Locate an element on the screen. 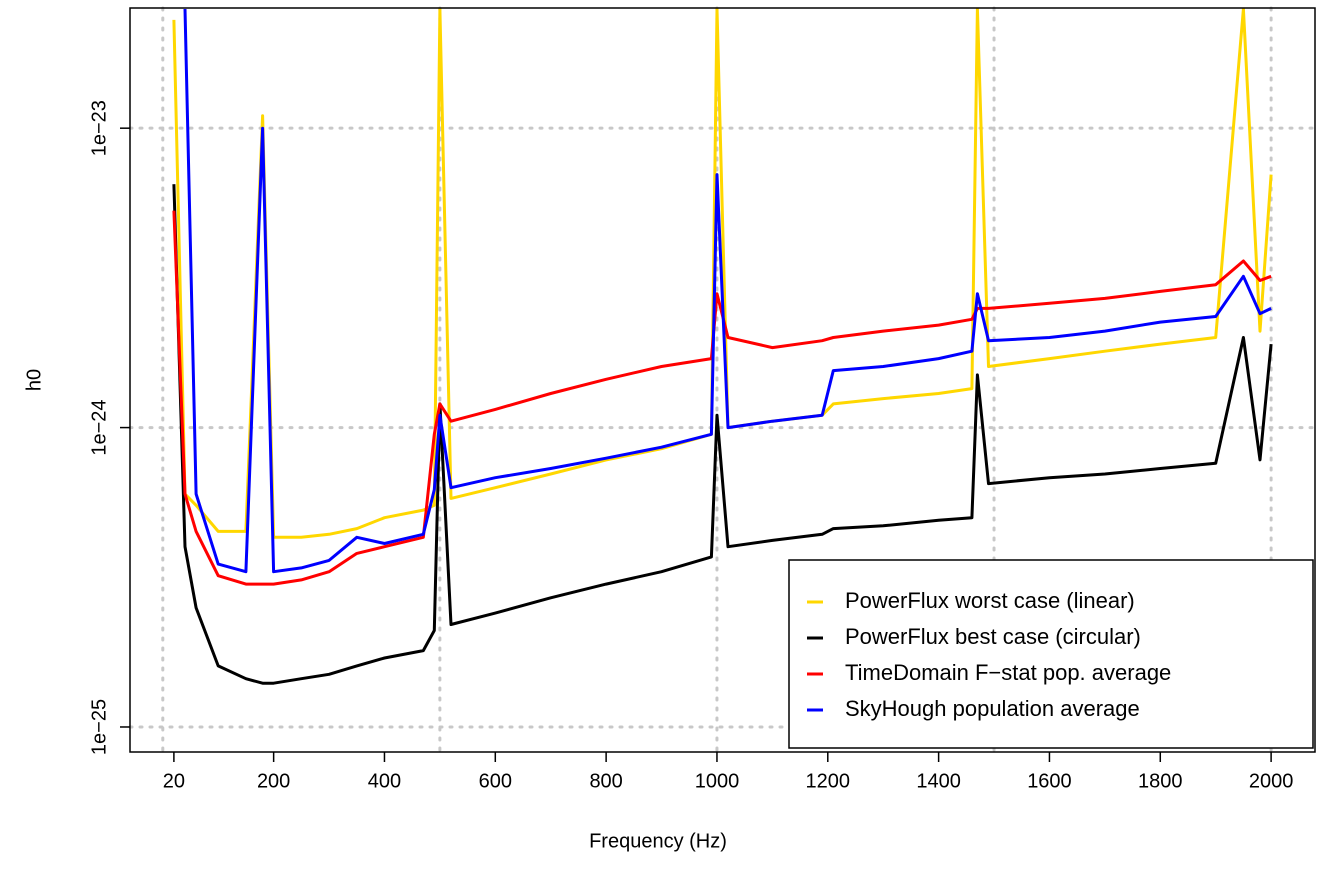 The image size is (1317, 880). x-tick-label: 600 is located at coordinates (495, 781).